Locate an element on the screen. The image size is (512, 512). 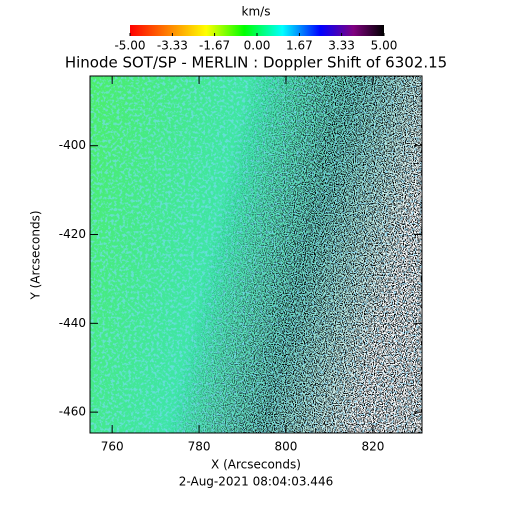
colorbar is located at coordinates (257, 30).